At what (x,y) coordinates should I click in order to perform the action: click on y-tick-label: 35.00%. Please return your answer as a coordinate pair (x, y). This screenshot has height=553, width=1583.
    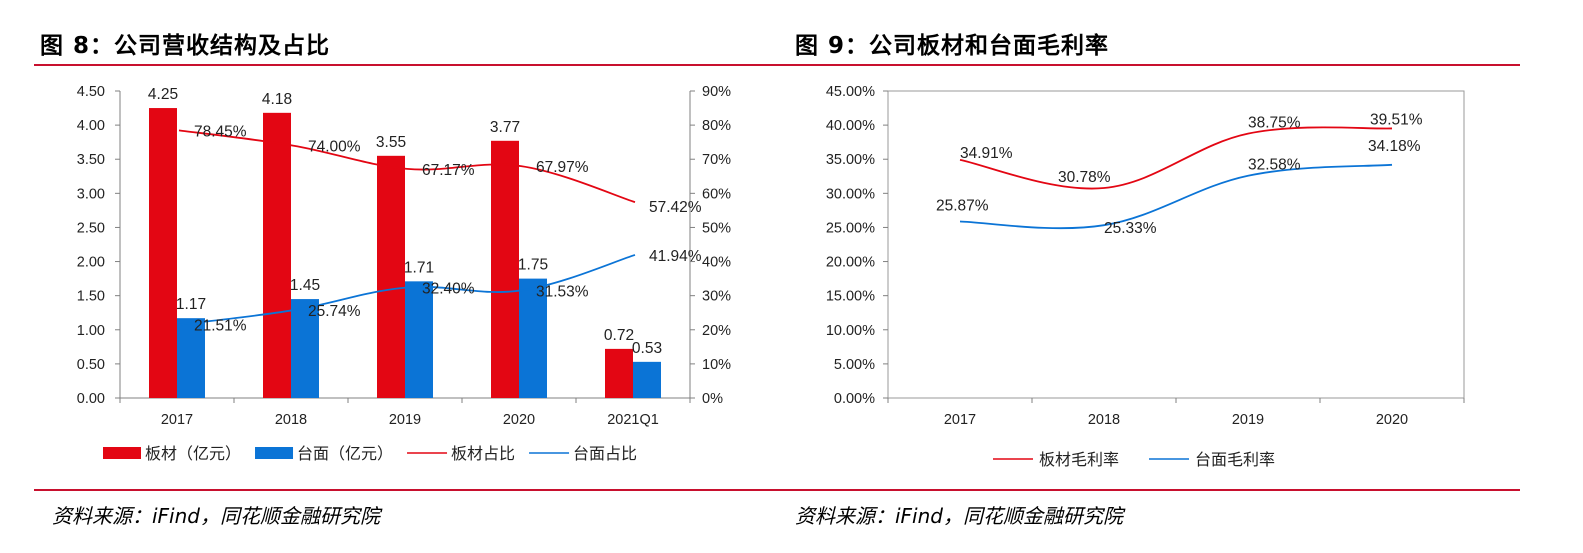
    Looking at the image, I should click on (850, 160).